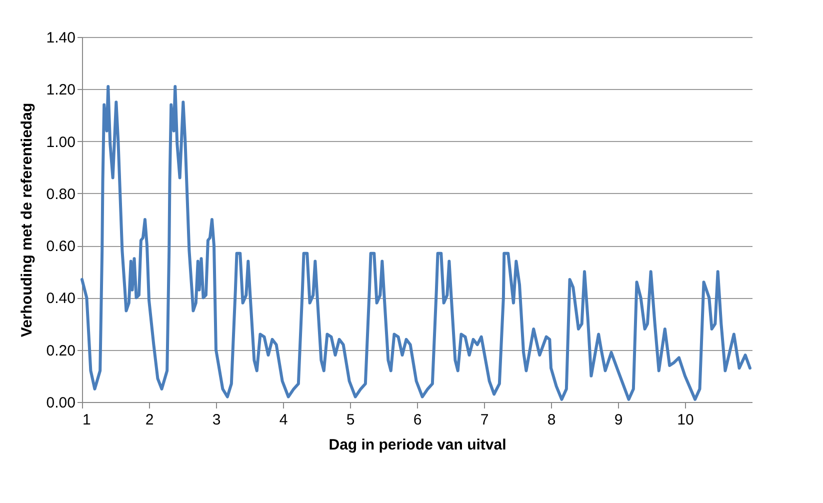 The width and height of the screenshot is (823, 503). What do you see at coordinates (551, 420) in the screenshot?
I see `x-tick-label: 8` at bounding box center [551, 420].